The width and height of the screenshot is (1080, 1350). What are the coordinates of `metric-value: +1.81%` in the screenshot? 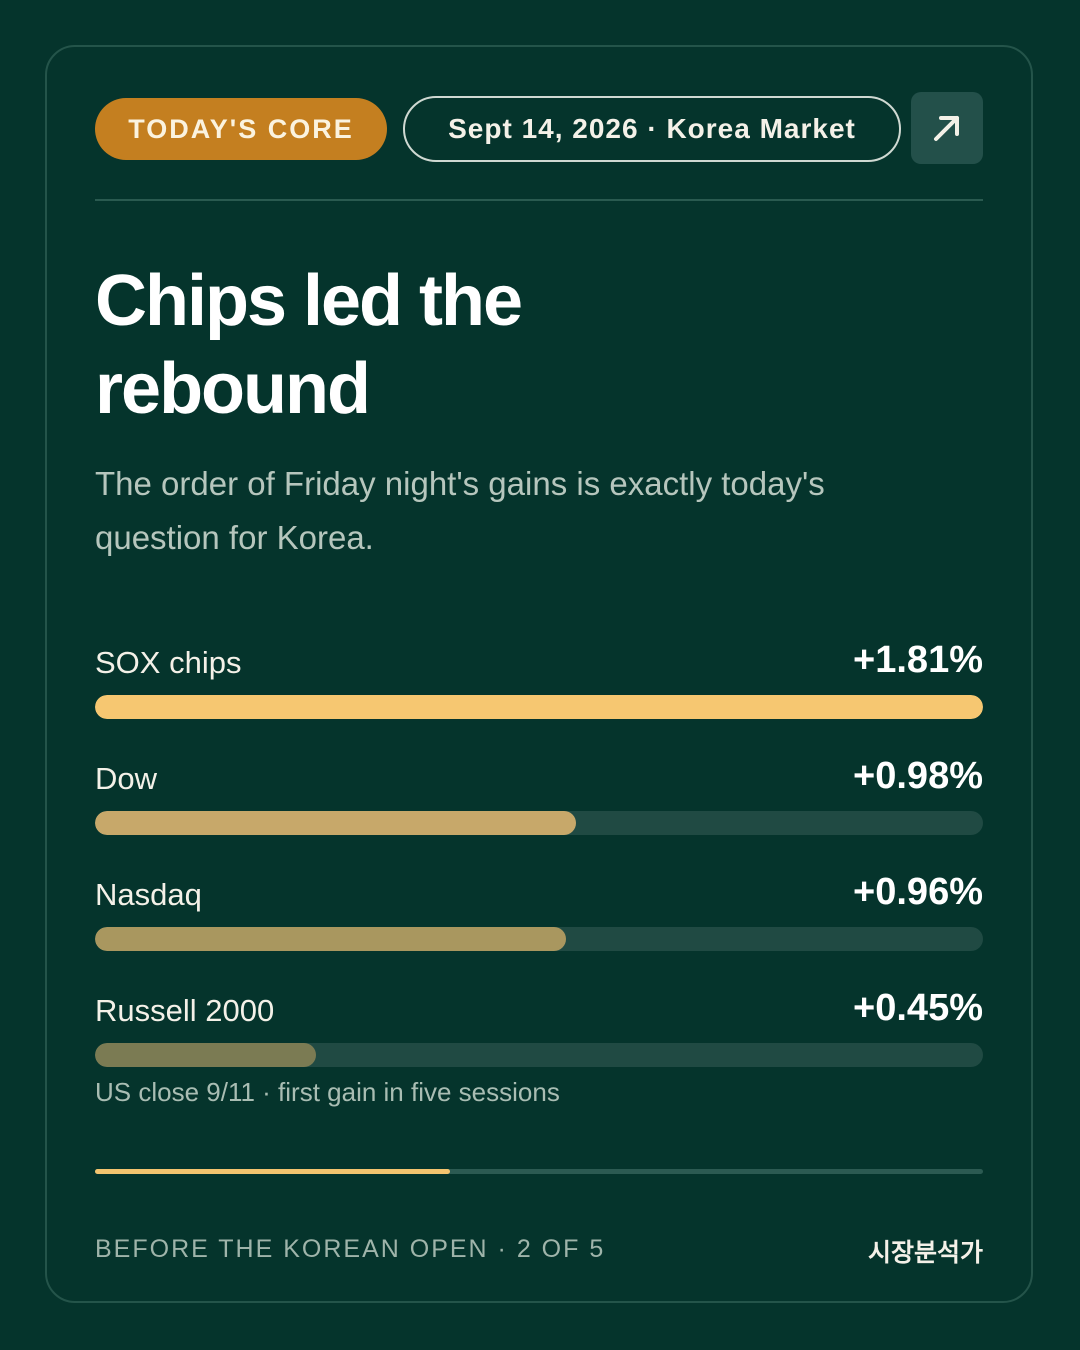 It's located at (918, 660).